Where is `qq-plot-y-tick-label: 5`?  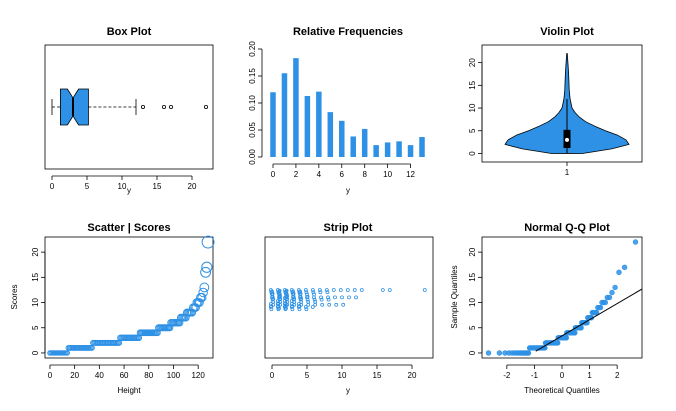 qq-plot-y-tick-label: 5 is located at coordinates (472, 327).